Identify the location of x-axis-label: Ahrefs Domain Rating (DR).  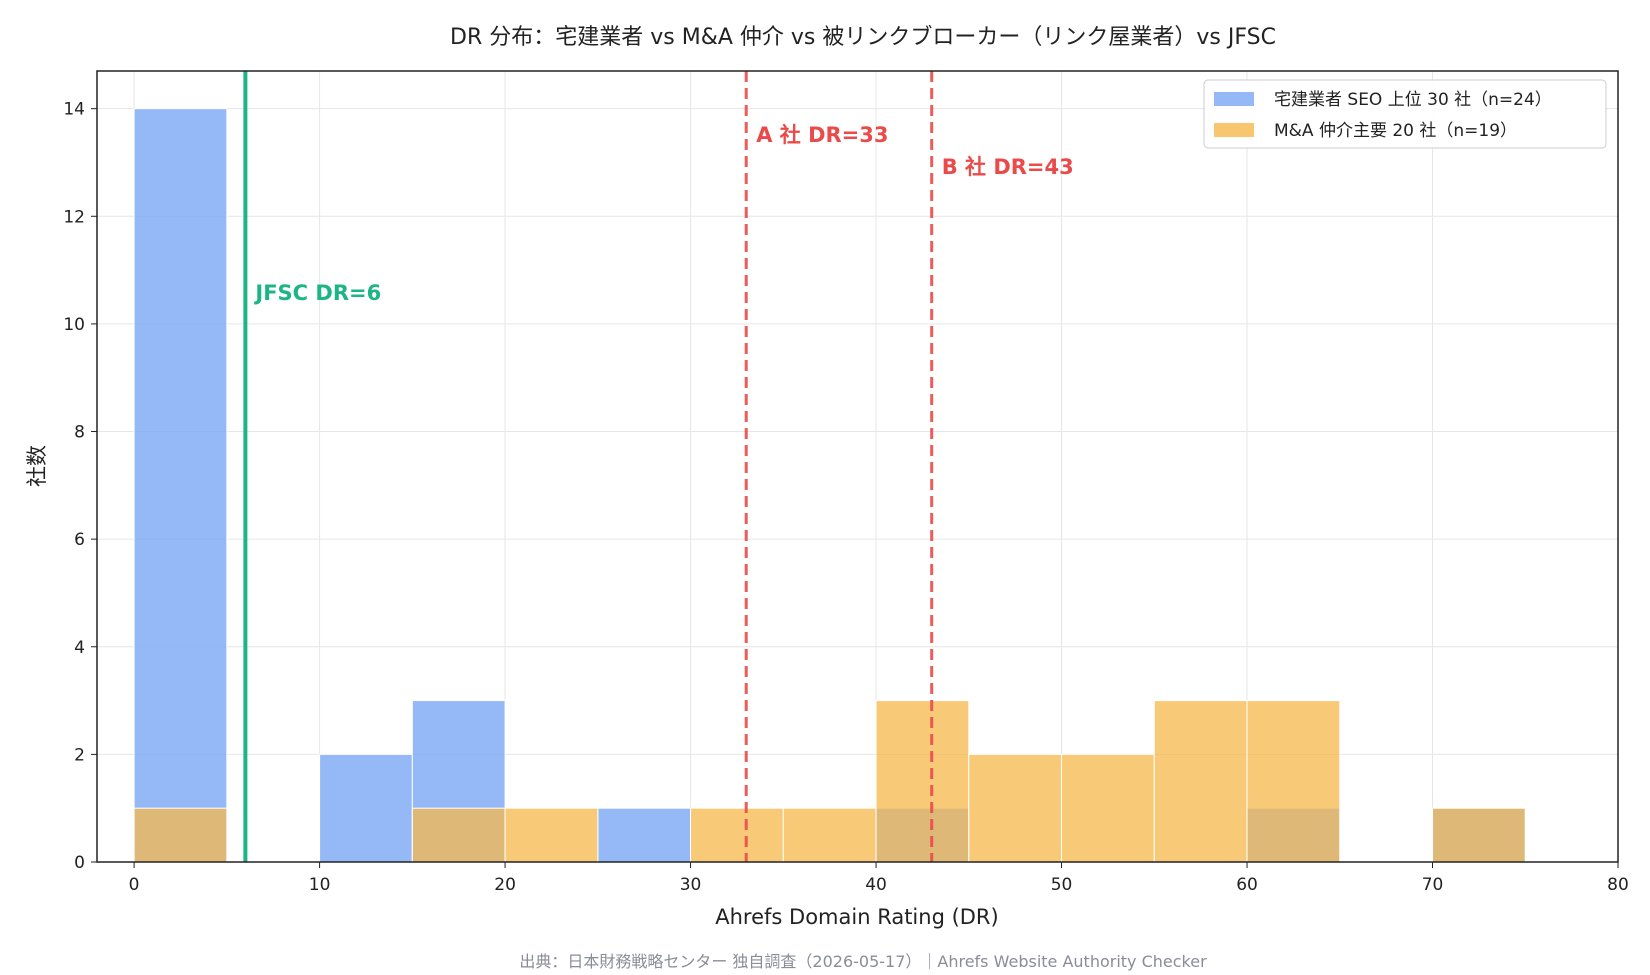
(856, 917).